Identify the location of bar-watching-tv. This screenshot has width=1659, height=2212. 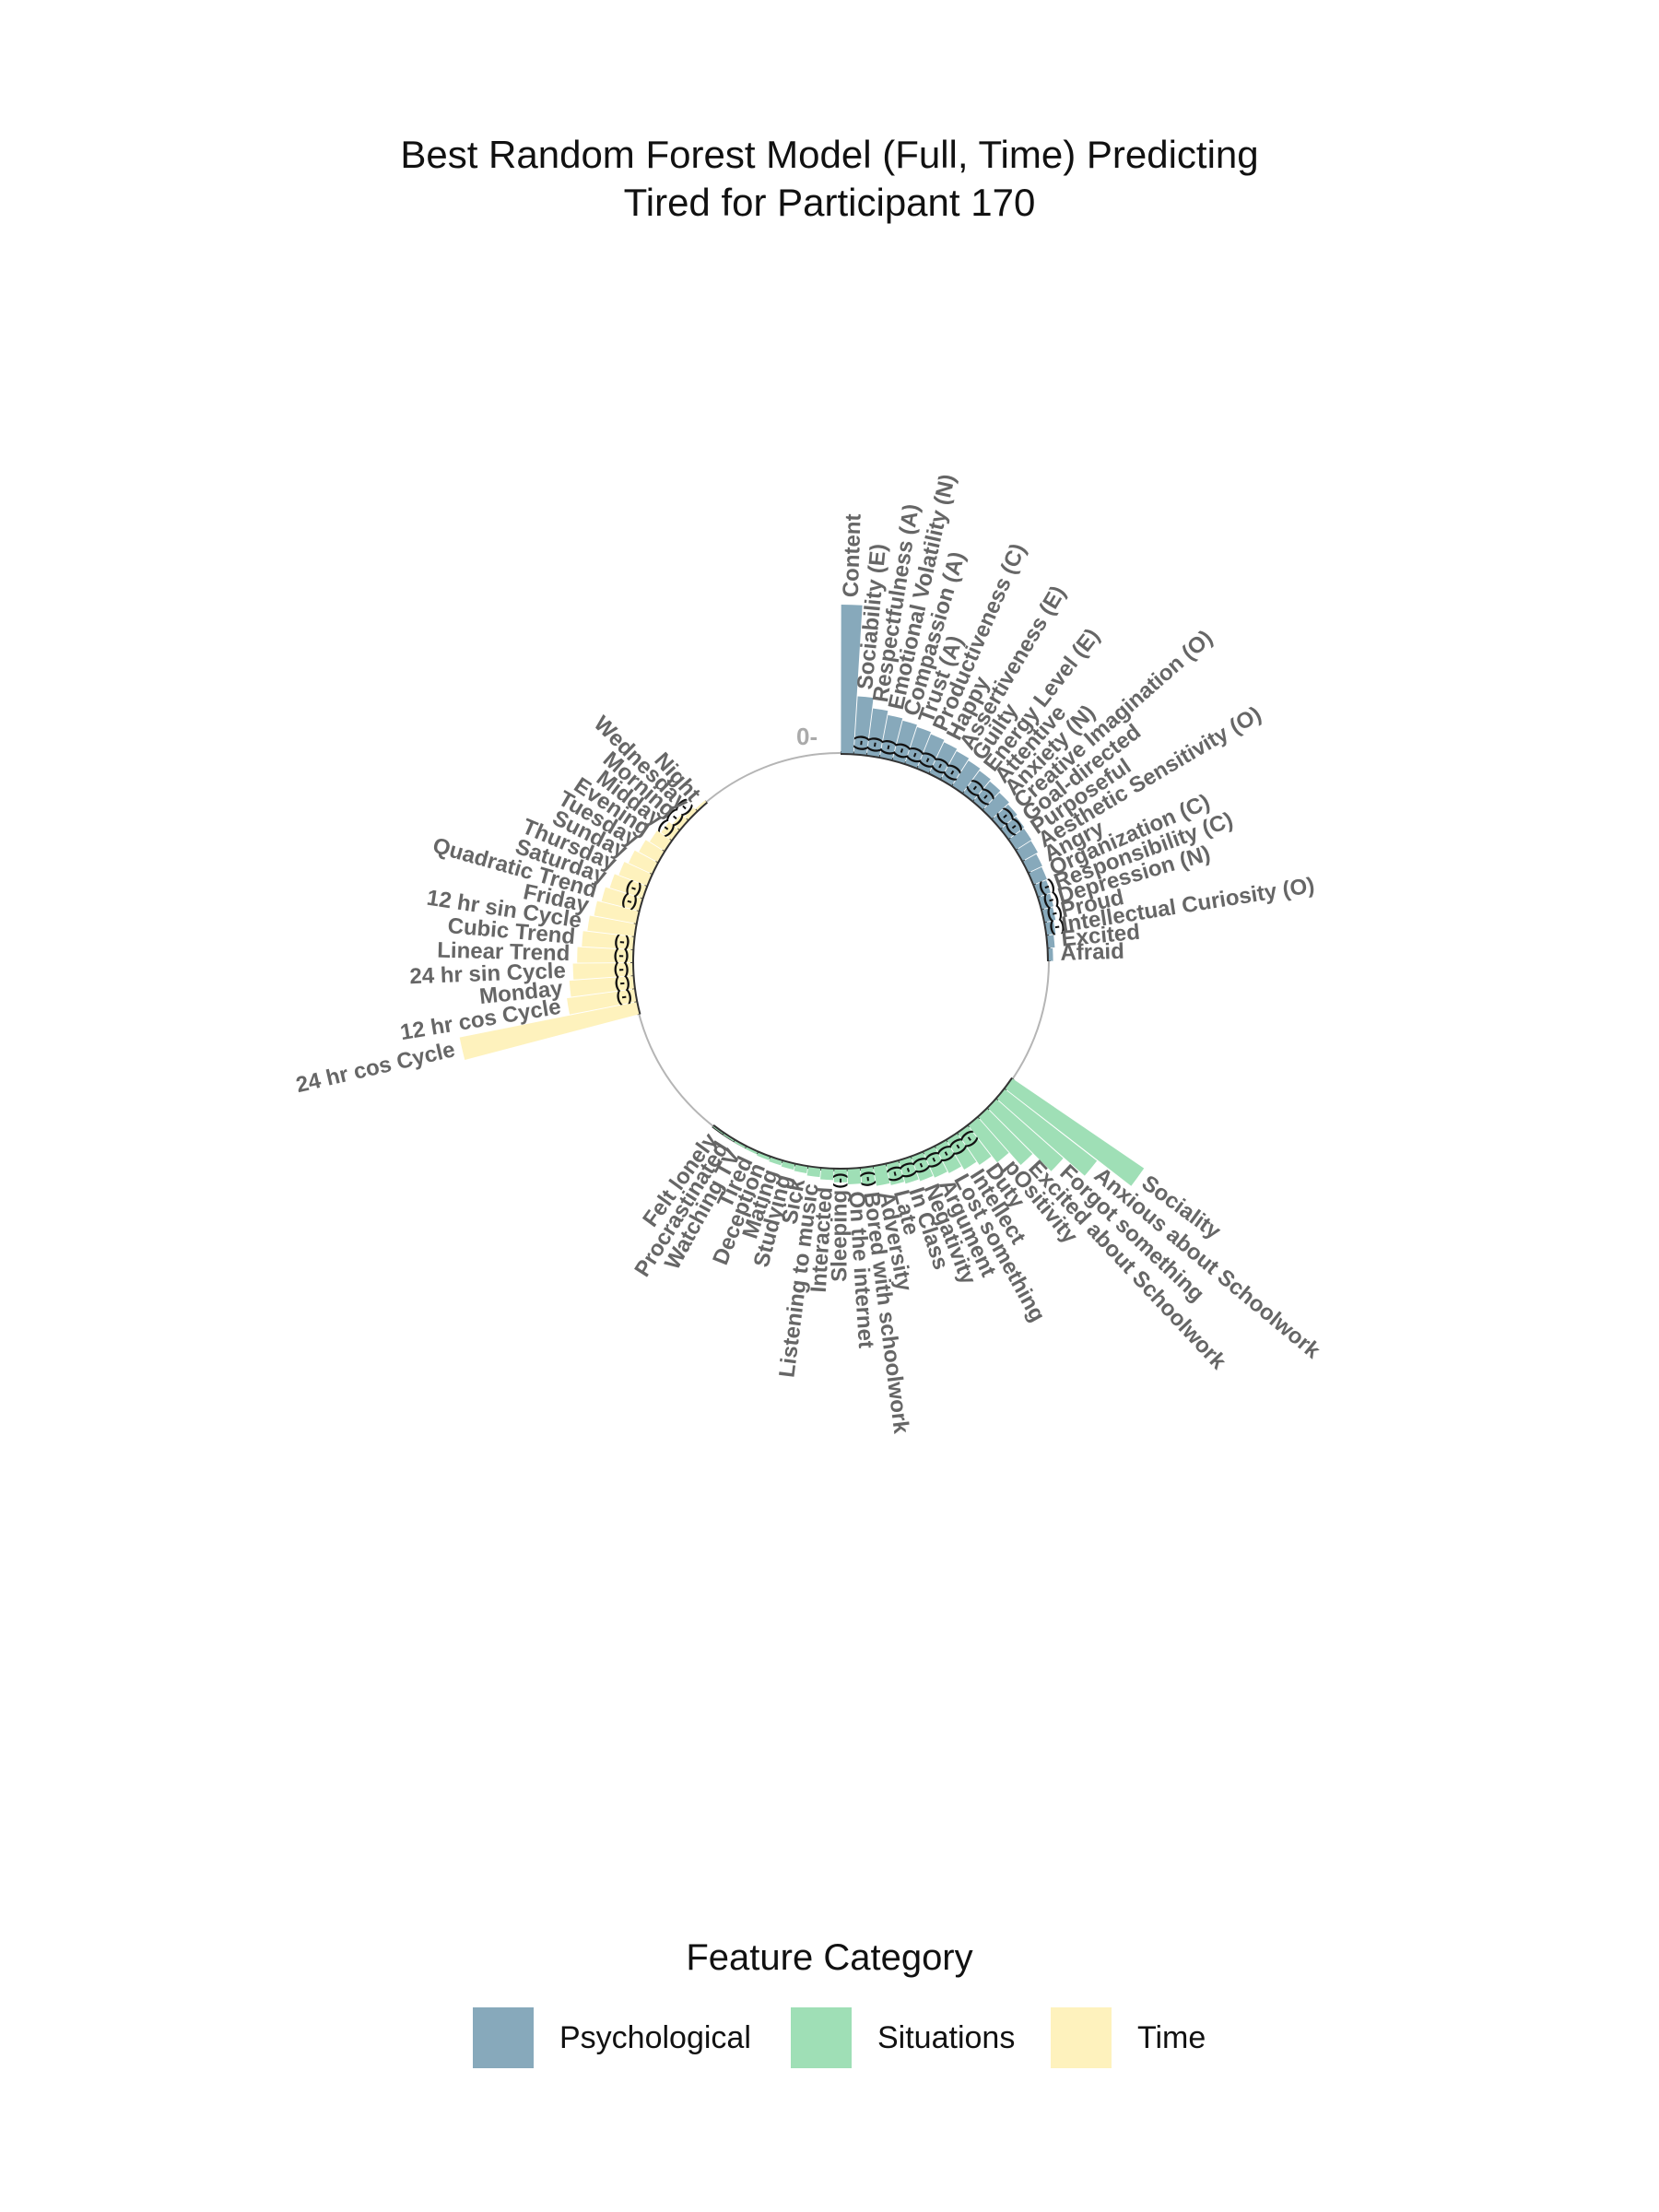
(740, 1144).